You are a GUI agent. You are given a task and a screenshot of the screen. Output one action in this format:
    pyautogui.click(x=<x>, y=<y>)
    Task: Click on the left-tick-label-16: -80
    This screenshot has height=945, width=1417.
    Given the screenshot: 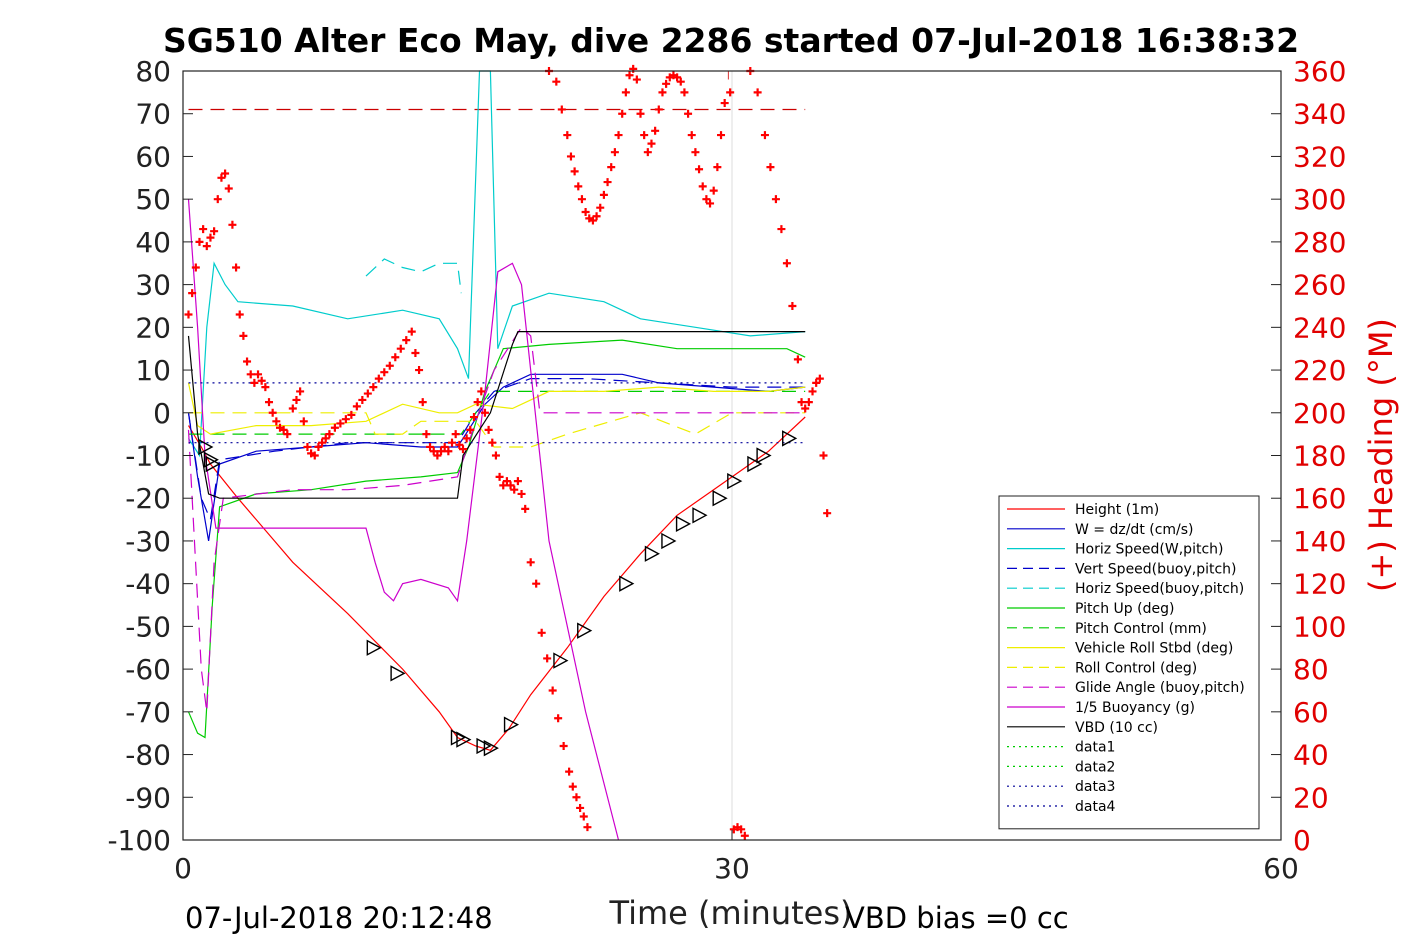 What is the action you would take?
    pyautogui.click(x=148, y=755)
    